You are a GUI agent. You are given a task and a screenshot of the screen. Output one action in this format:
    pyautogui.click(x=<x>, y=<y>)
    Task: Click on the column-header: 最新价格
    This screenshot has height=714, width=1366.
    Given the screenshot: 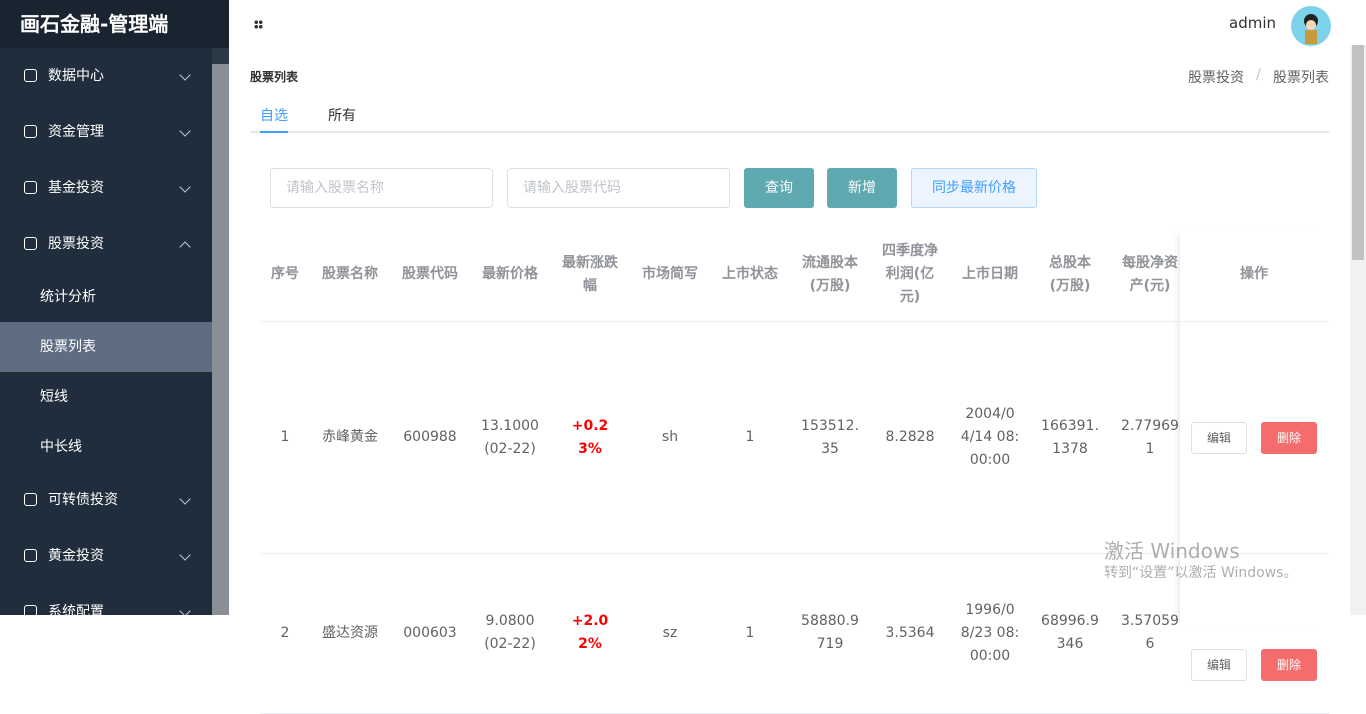 What is the action you would take?
    pyautogui.click(x=510, y=274)
    